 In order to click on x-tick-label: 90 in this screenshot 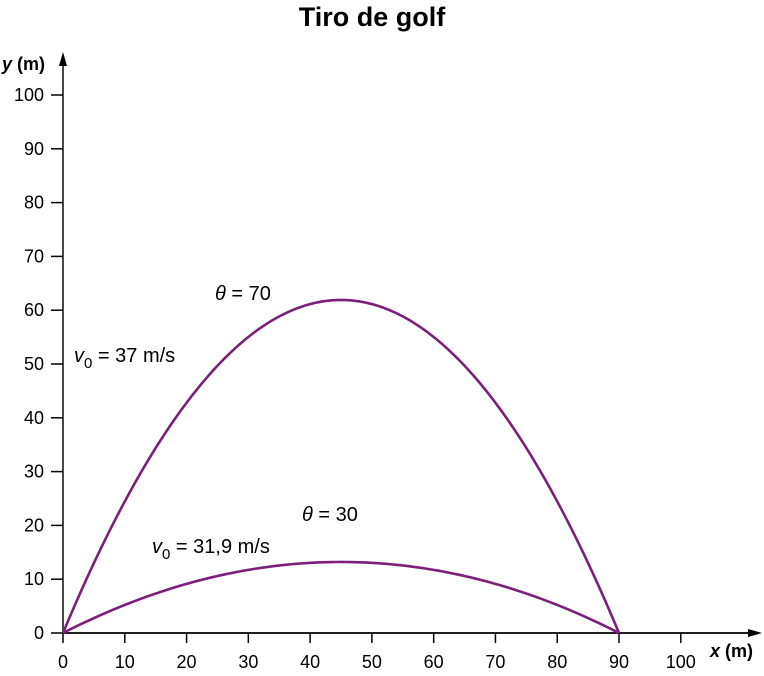, I will do `click(619, 662)`.